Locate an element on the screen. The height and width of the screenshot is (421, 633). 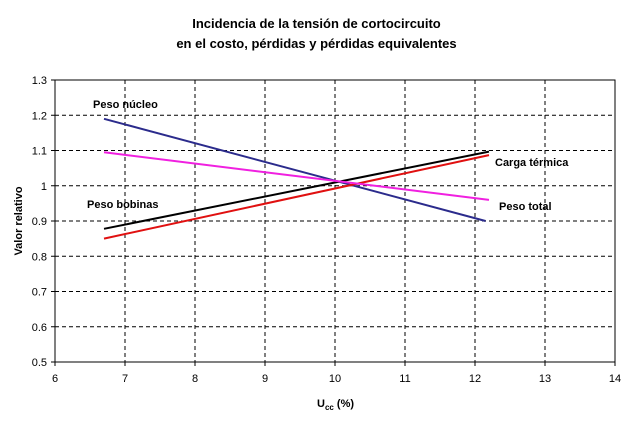
series-line-peso-total is located at coordinates (296, 176).